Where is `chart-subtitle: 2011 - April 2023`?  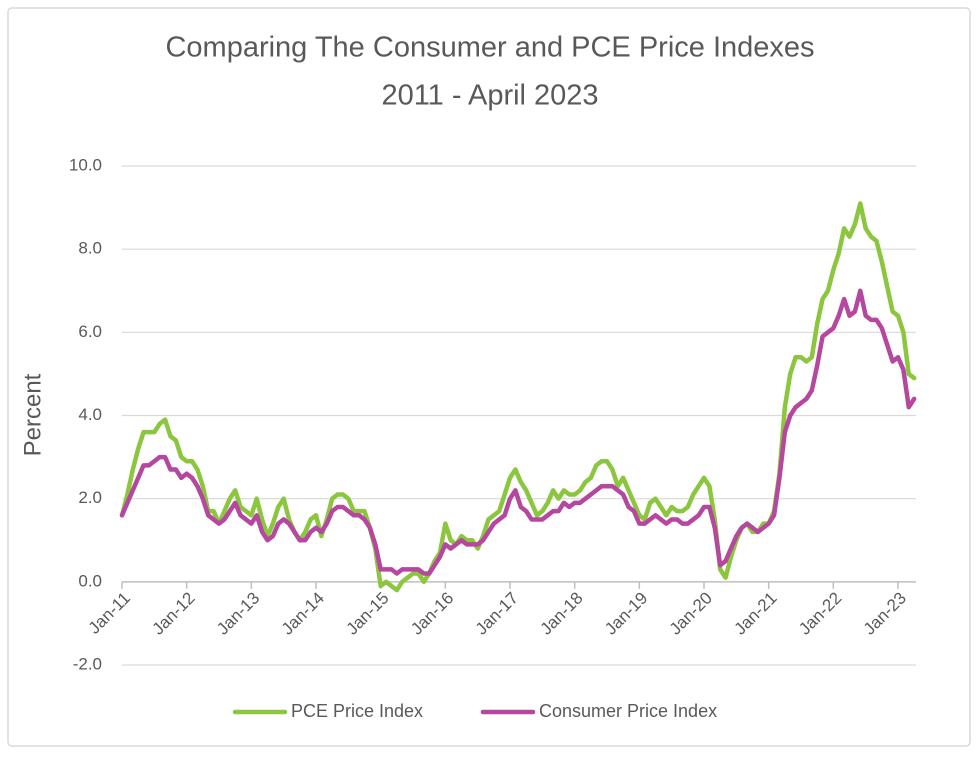
chart-subtitle: 2011 - April 2023 is located at coordinates (489, 96).